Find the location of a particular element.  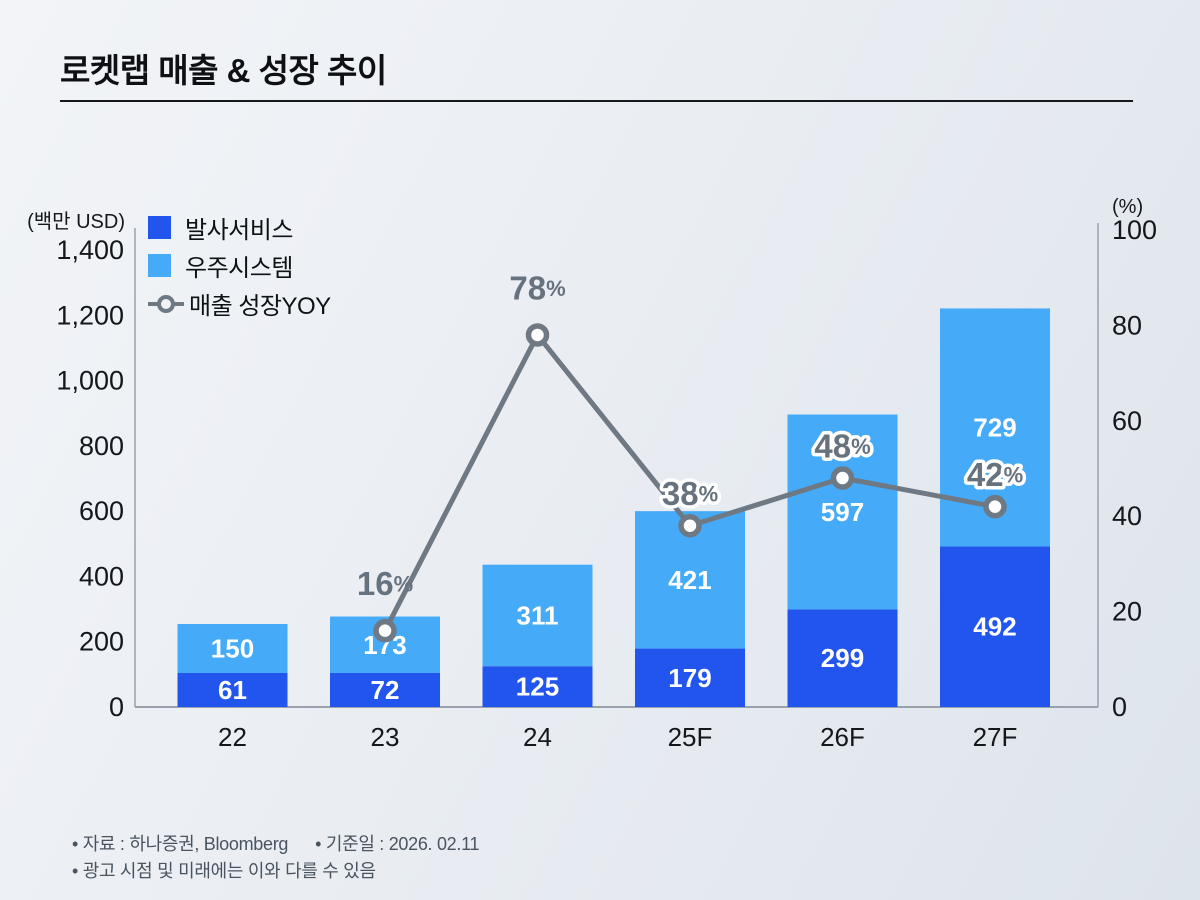

bar-segment-launch-26F is located at coordinates (842, 658).